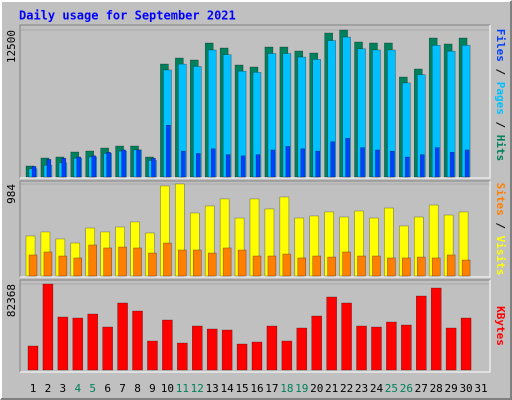 The height and width of the screenshot is (400, 512). What do you see at coordinates (197, 388) in the screenshot?
I see `x-tick-label: 12` at bounding box center [197, 388].